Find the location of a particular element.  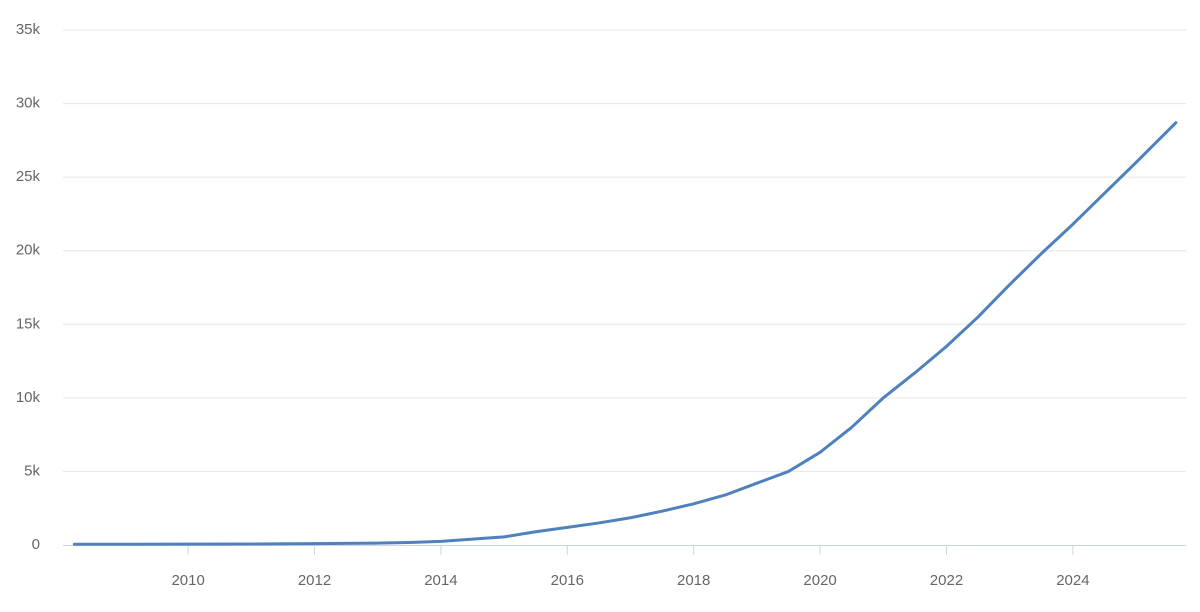

y-tick-label: 15k is located at coordinates (28, 323).